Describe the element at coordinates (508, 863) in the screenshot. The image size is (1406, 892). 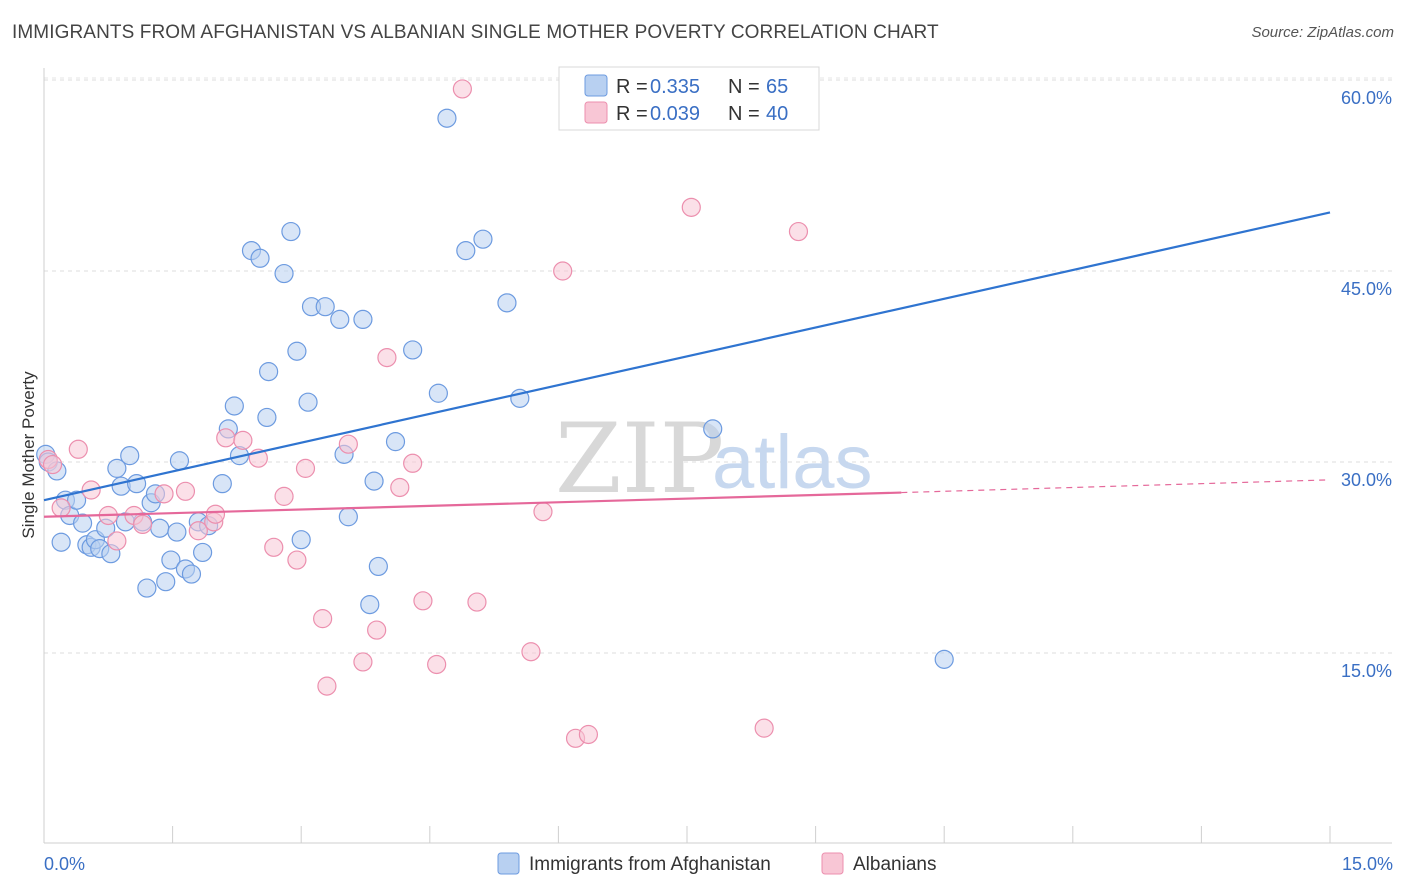
I see `series-legend-swatch-blue` at that location.